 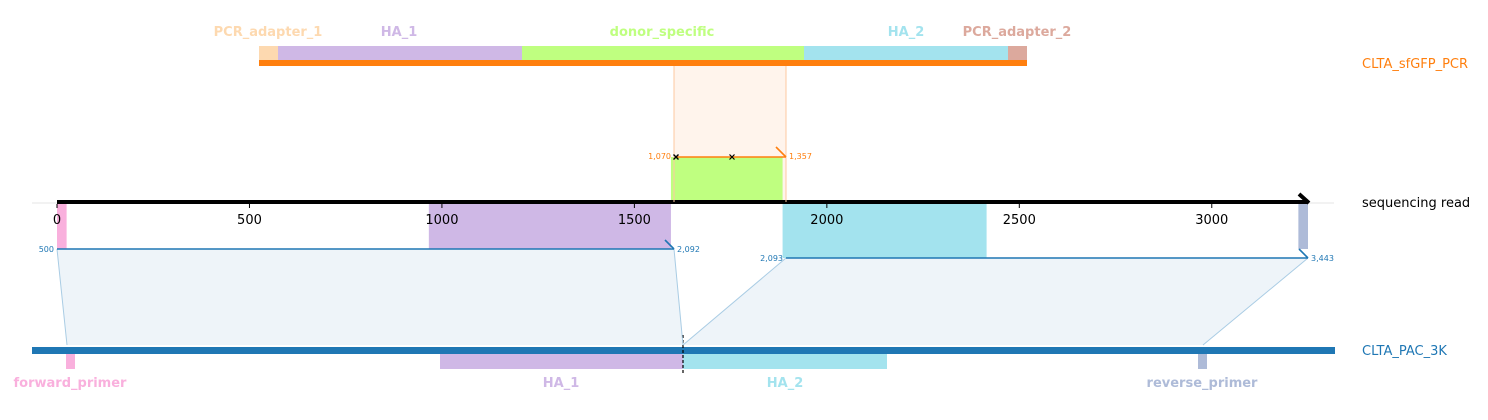 What do you see at coordinates (561, 383) in the screenshot?
I see `bottom-feature-label-ha1: HA_1` at bounding box center [561, 383].